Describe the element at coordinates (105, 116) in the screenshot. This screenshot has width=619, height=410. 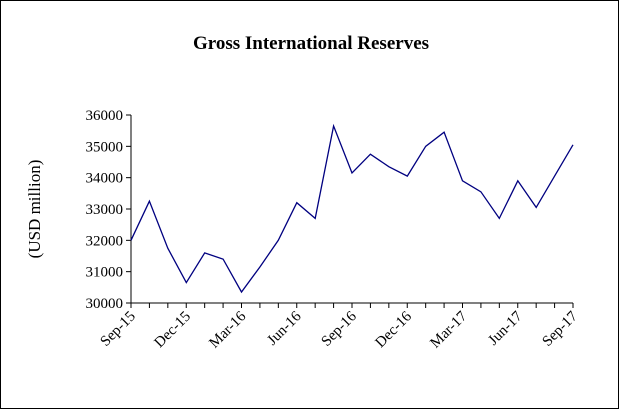
I see `y-tick-label: 36000` at that location.